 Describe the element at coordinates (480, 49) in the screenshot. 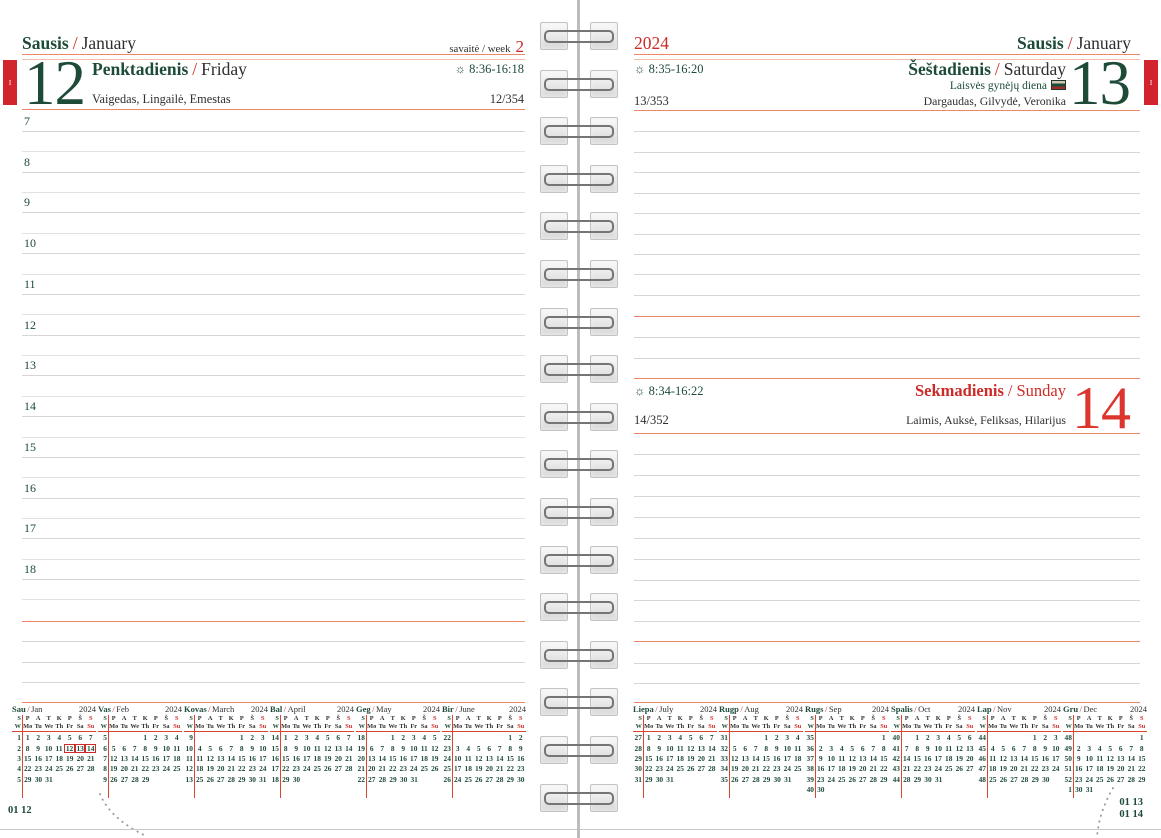

I see `week-label: savaitė / week` at that location.